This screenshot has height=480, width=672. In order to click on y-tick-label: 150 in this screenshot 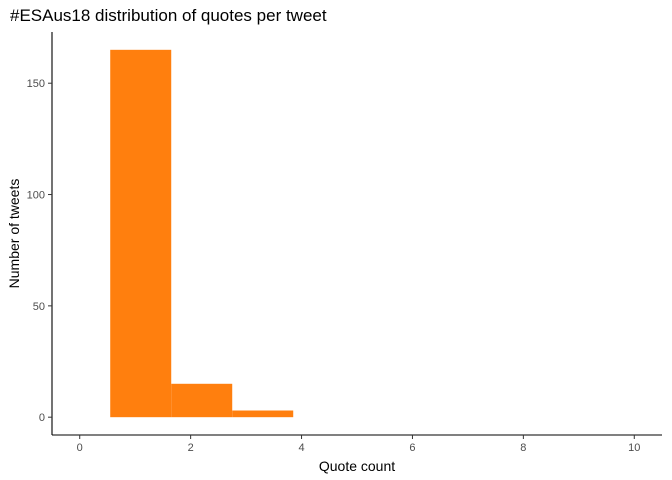, I will do `click(36, 84)`.